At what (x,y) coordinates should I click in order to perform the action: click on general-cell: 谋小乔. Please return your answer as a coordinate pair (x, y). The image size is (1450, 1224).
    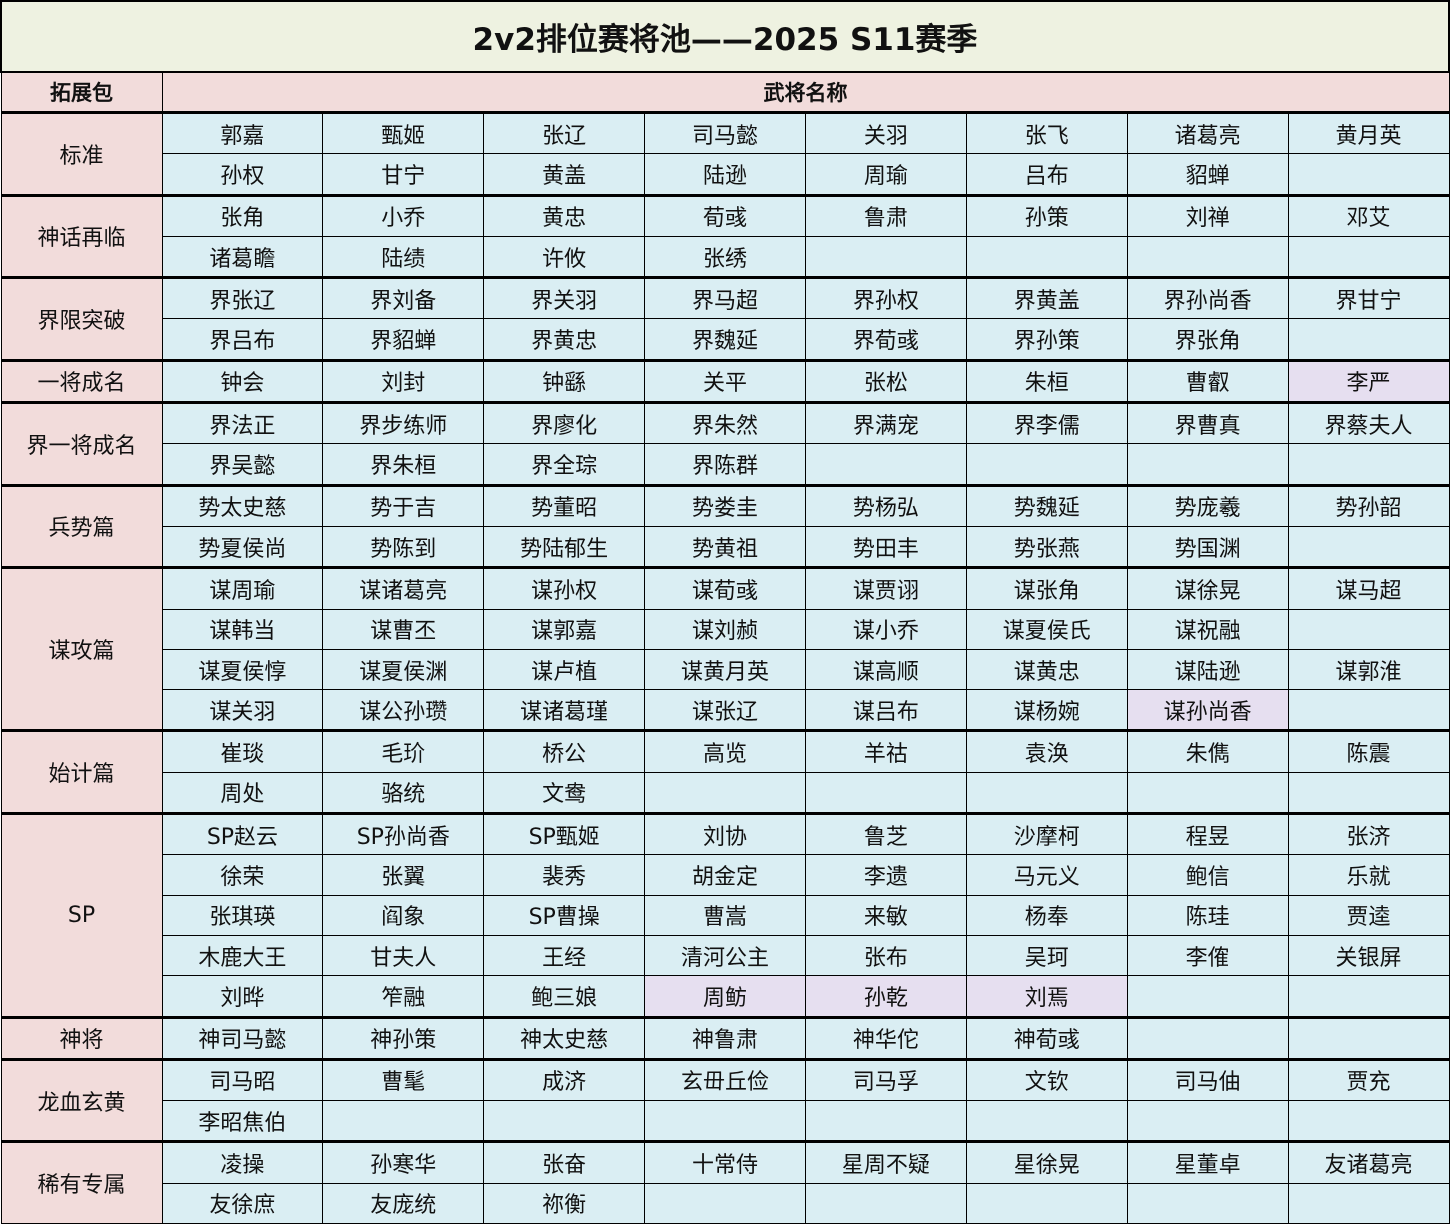
    Looking at the image, I should click on (886, 629).